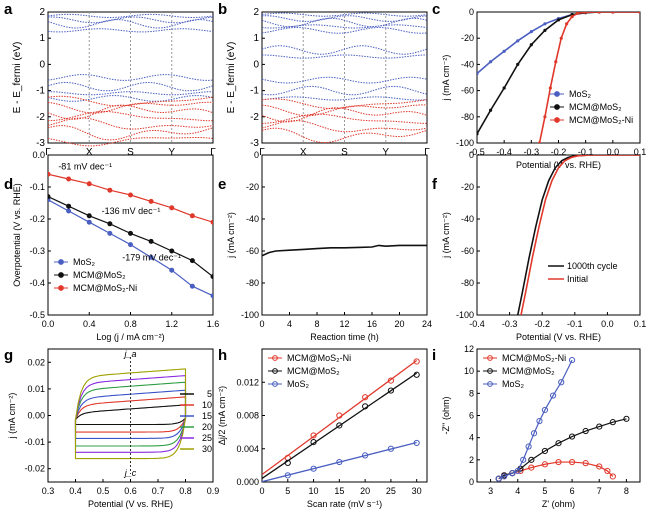 The width and height of the screenshot is (650, 517). What do you see at coordinates (17, 78) in the screenshot?
I see `y-axis-label: E - E_fermi (eV)` at bounding box center [17, 78].